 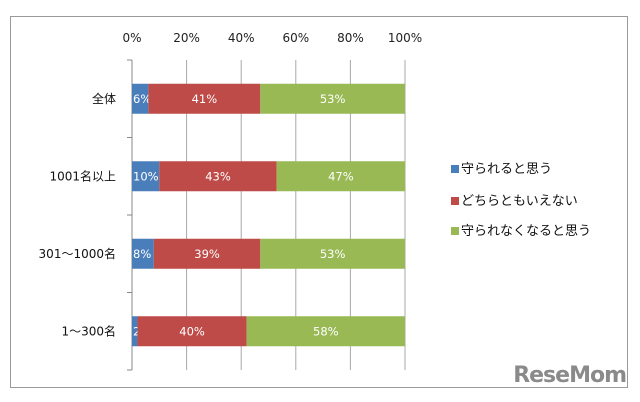 I want to click on resemom-logo: ReseMom, so click(x=570, y=375).